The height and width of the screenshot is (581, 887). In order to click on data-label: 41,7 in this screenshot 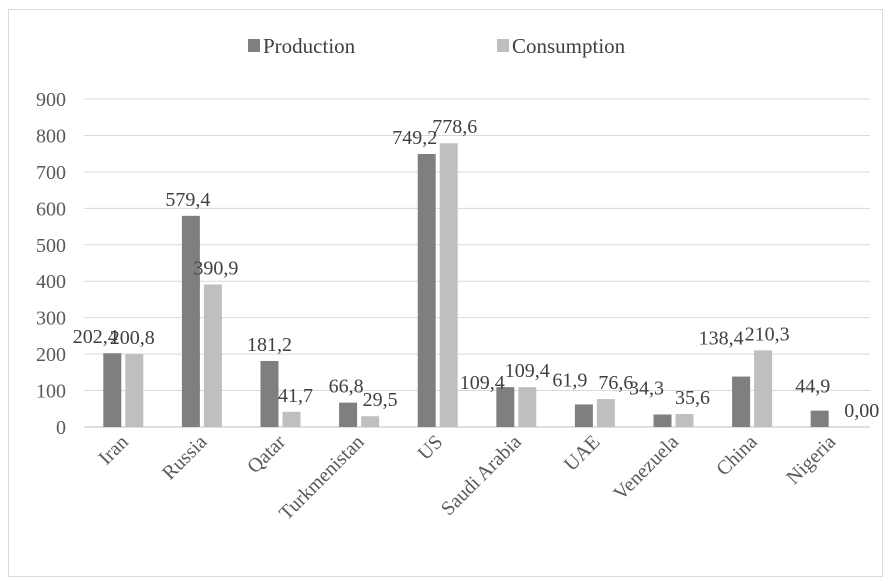, I will do `click(295, 396)`.